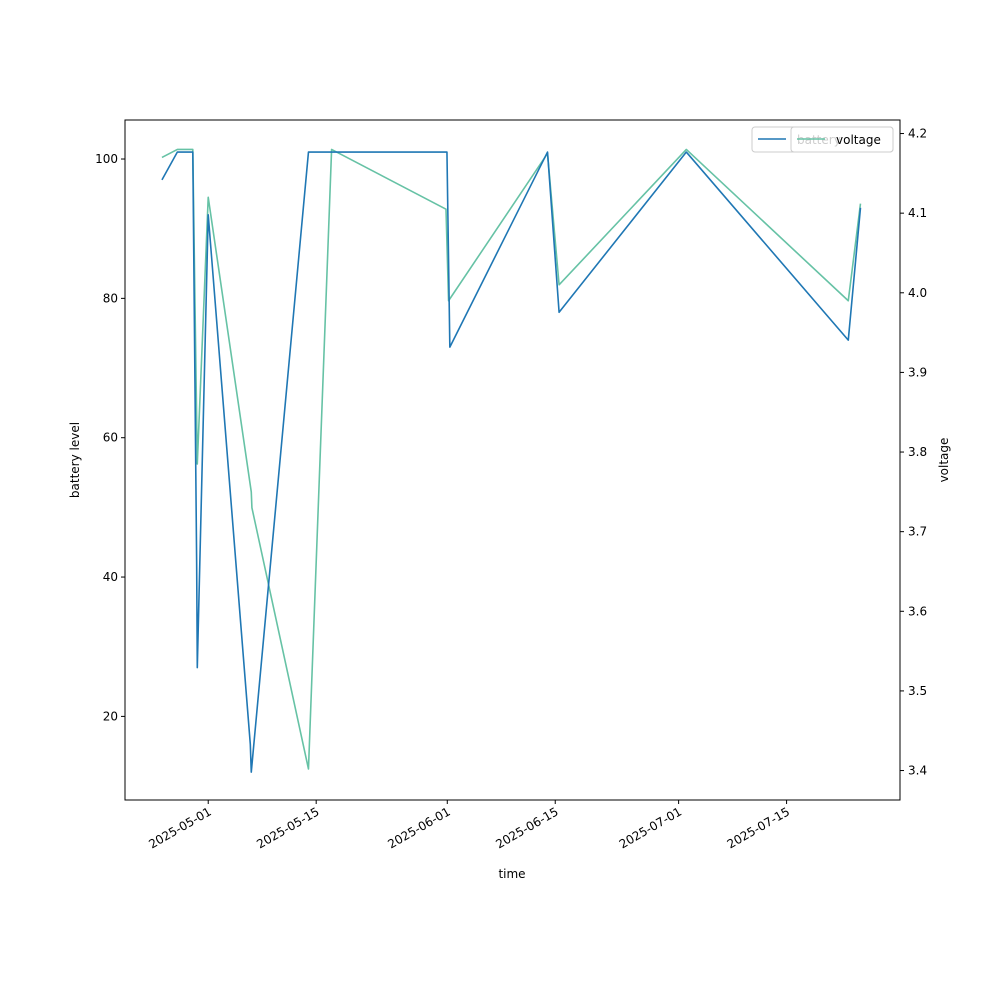 The width and height of the screenshot is (1000, 1004). What do you see at coordinates (917, 771) in the screenshot?
I see `right-y-tick-label: 3.4` at bounding box center [917, 771].